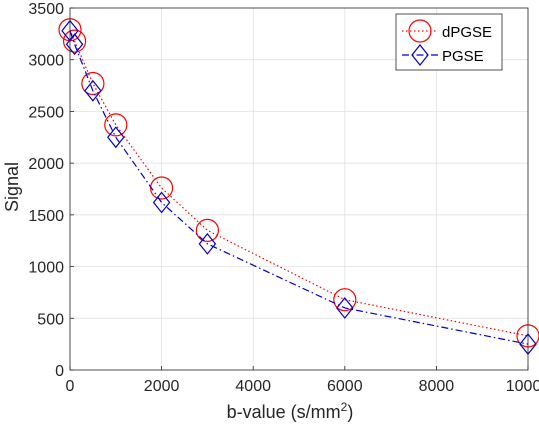 Image resolution: width=539 pixels, height=431 pixels. What do you see at coordinates (420, 31) in the screenshot?
I see `legend-marker-dpgse` at bounding box center [420, 31].